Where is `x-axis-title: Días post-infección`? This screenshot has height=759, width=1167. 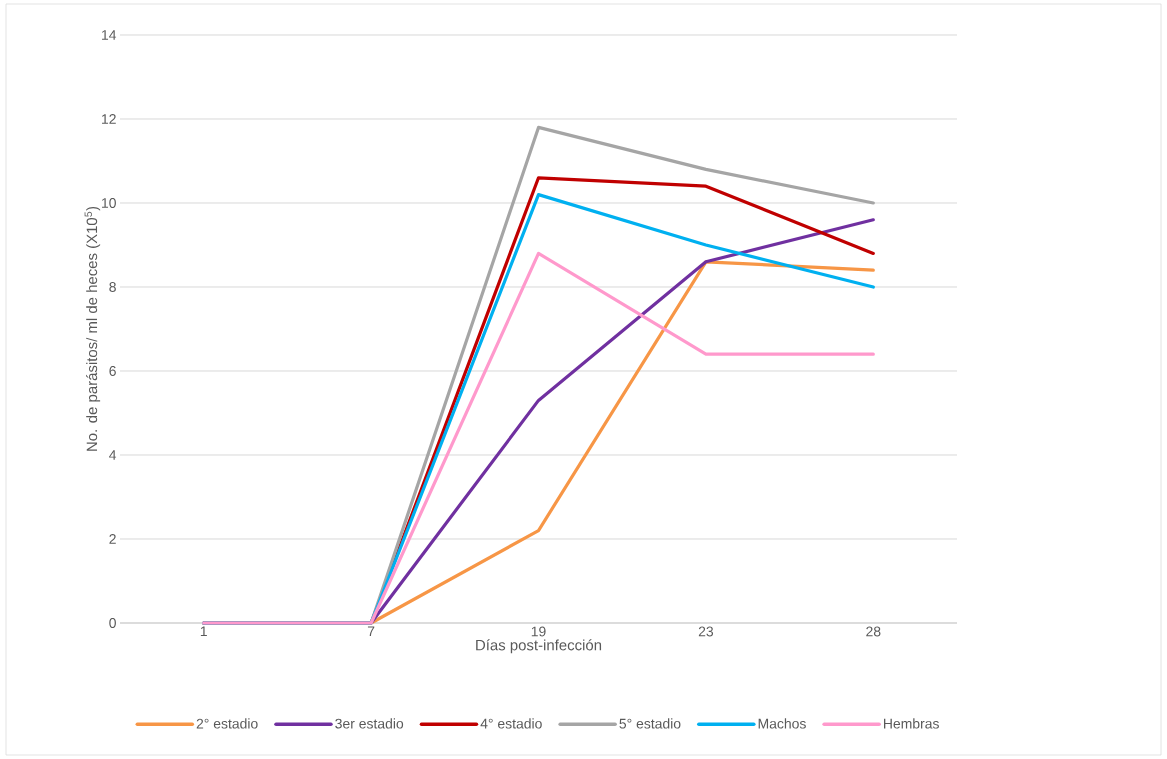 x-axis-title: Días post-infección is located at coordinates (539, 646).